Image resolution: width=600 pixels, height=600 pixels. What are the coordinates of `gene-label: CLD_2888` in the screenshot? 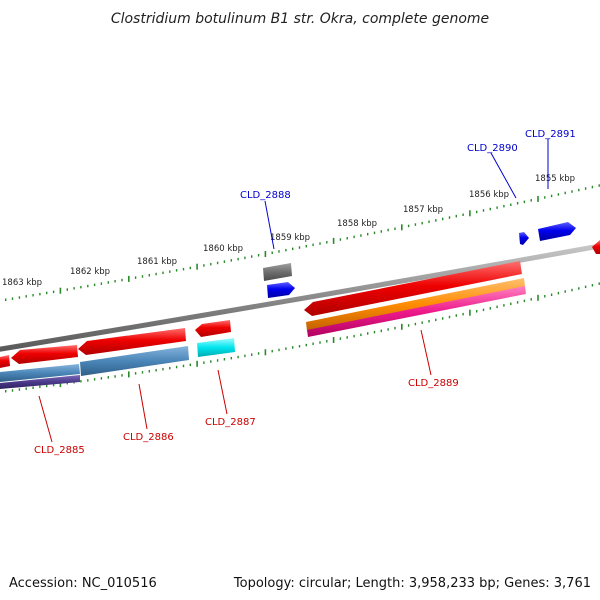 It's located at (265, 195).